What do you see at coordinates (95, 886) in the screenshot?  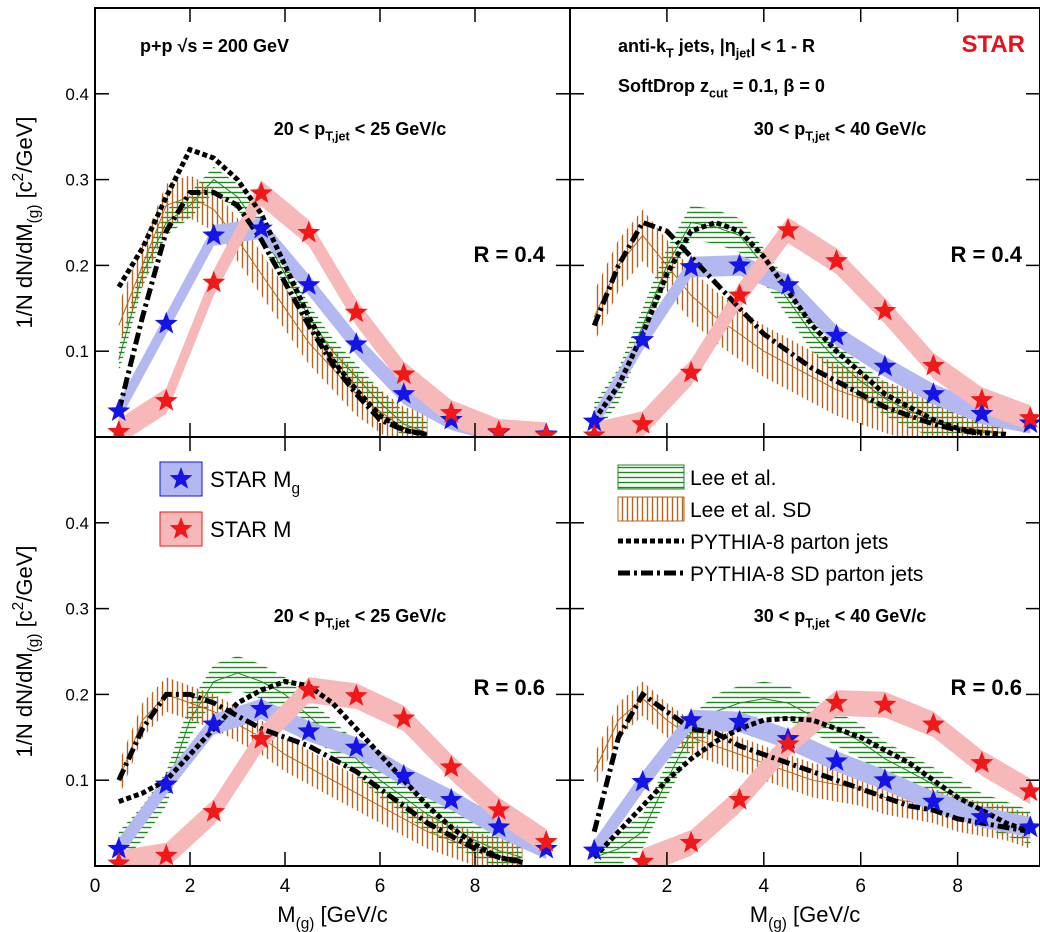 I see `x-tick-label: 0` at bounding box center [95, 886].